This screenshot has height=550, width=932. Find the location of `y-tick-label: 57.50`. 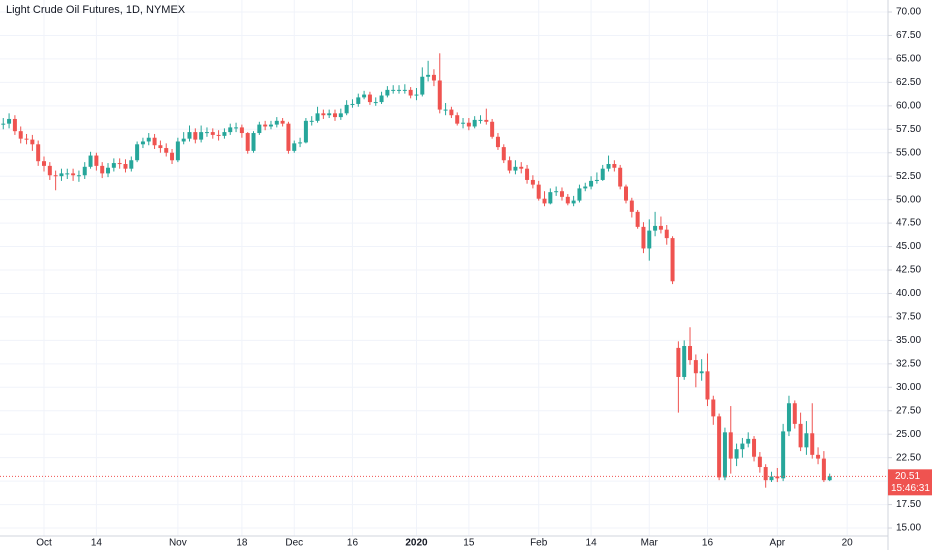

y-tick-label: 57.50 is located at coordinates (908, 129).